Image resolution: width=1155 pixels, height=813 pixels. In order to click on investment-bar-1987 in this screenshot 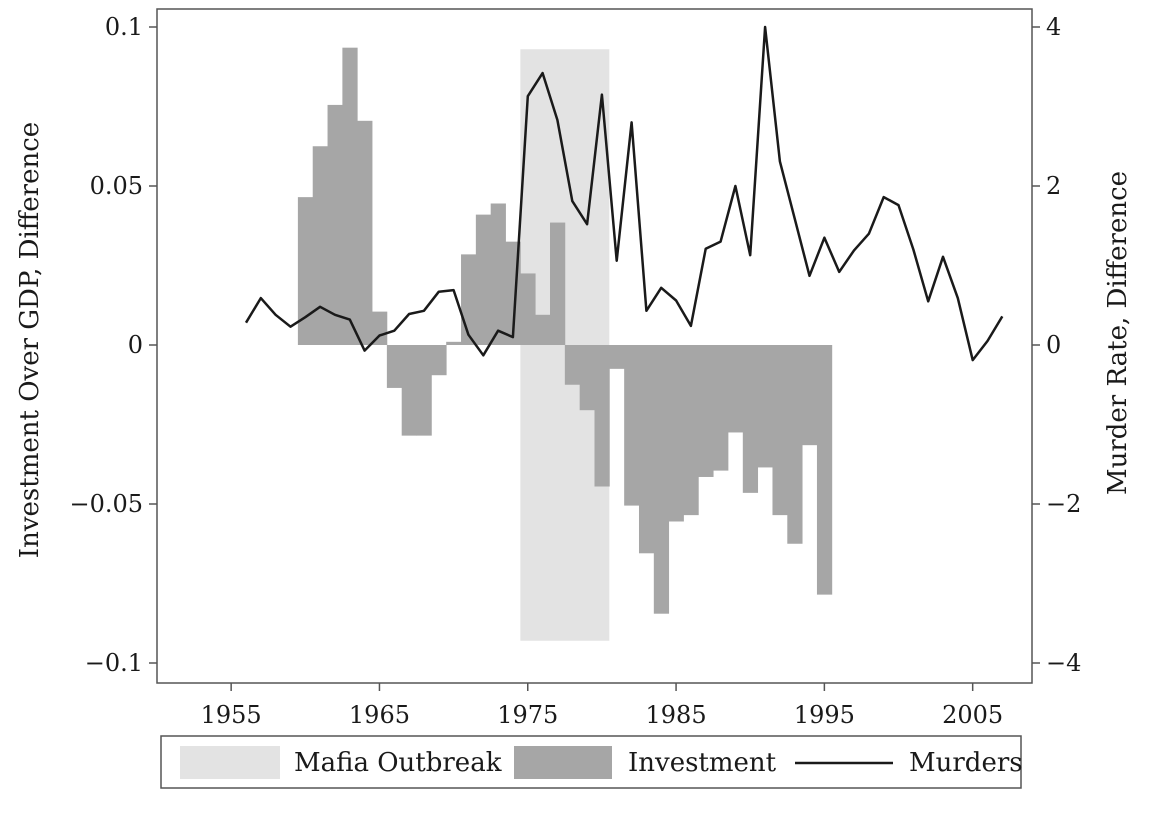, I will do `click(706, 411)`.